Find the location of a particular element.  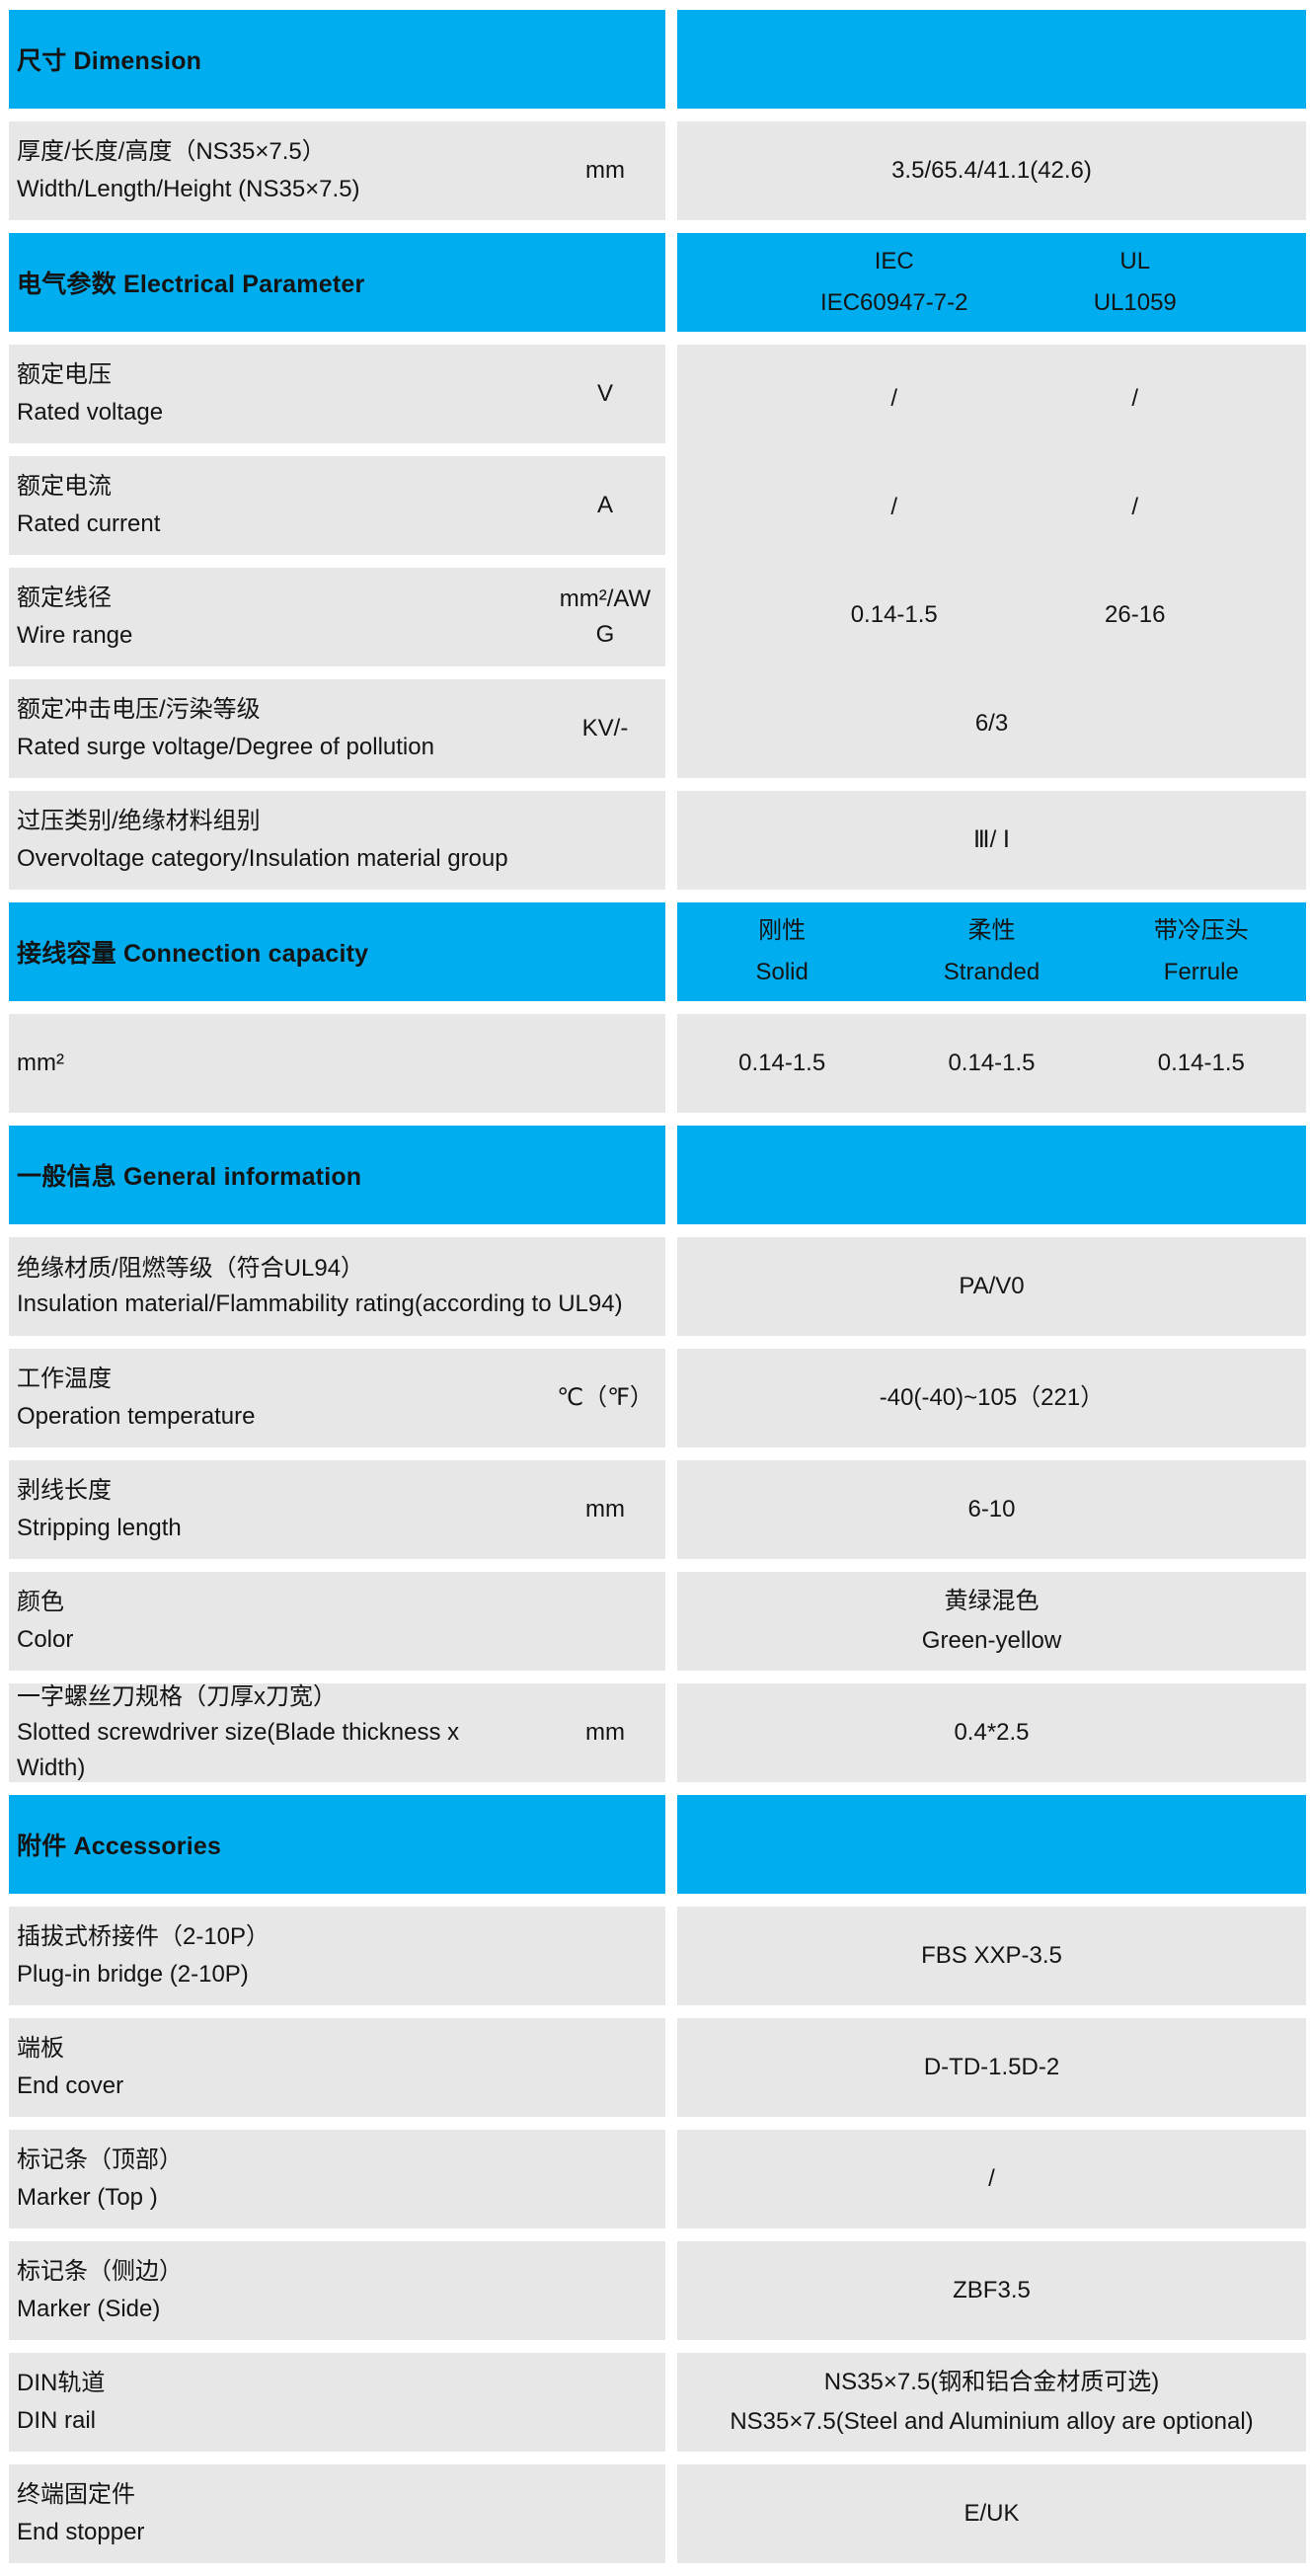

end-stopper-value: E/UK is located at coordinates (991, 2513).